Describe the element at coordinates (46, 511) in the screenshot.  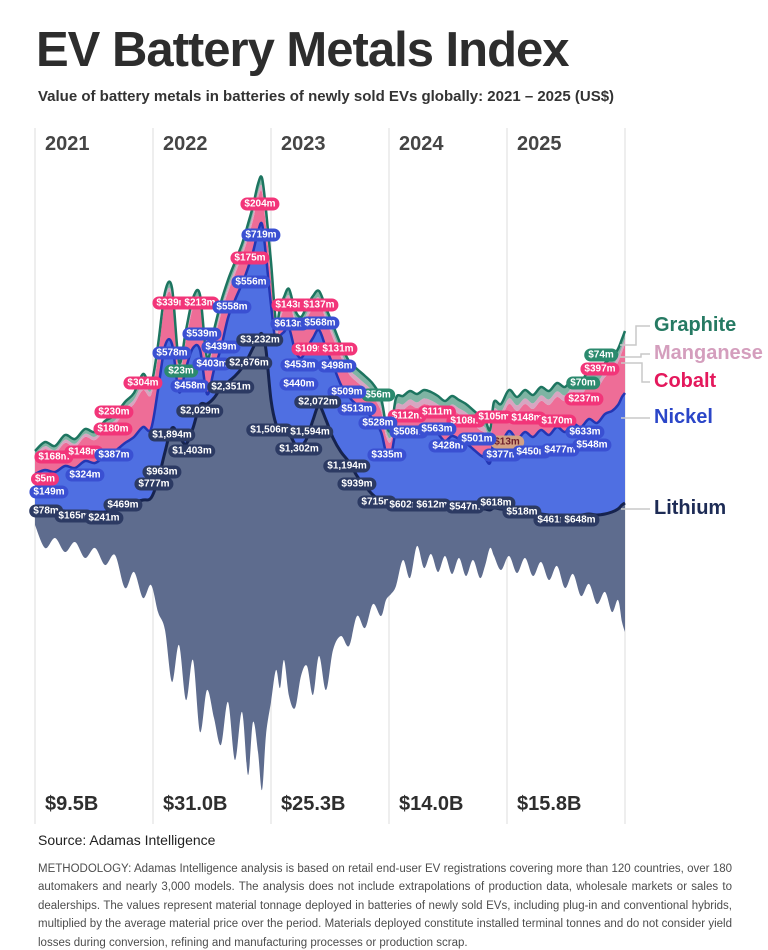
I see `value-label: $78m` at that location.